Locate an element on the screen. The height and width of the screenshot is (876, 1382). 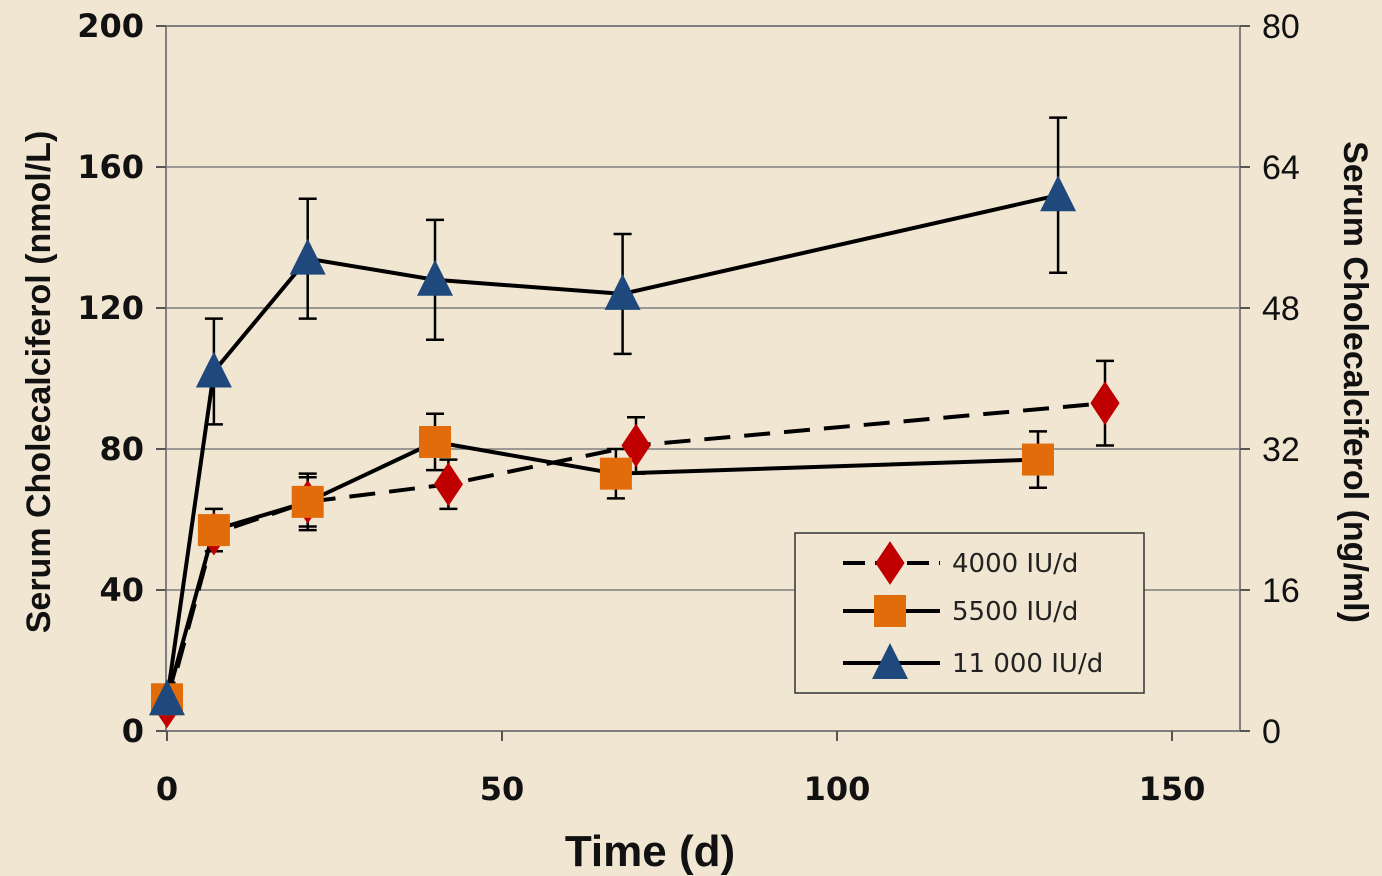
legend-label: 5500 IU/d is located at coordinates (1015, 612).